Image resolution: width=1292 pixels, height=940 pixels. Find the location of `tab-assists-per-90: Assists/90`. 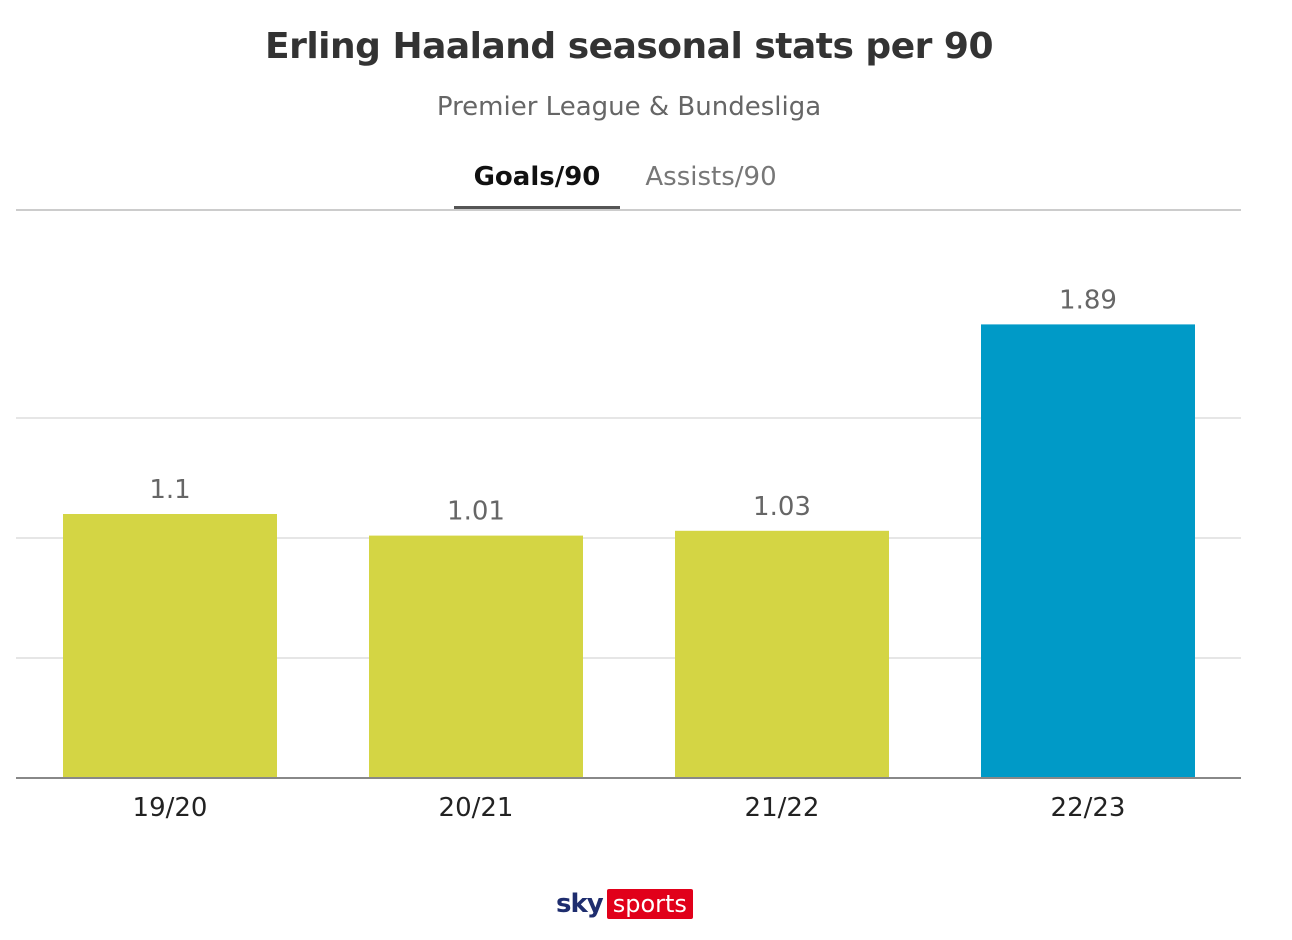

tab-assists-per-90: Assists/90 is located at coordinates (711, 177).